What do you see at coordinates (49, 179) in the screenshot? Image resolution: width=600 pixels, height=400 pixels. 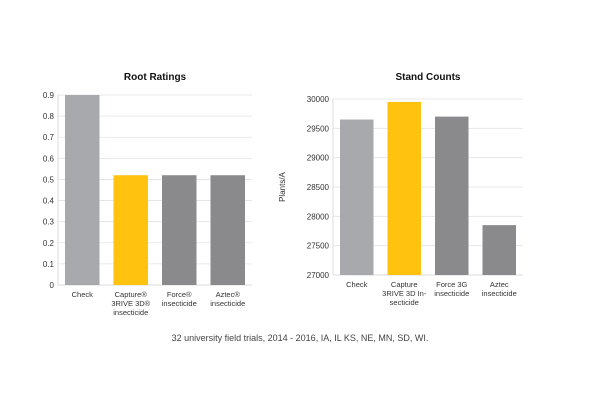 I see `y-tick-label: 0.5` at bounding box center [49, 179].